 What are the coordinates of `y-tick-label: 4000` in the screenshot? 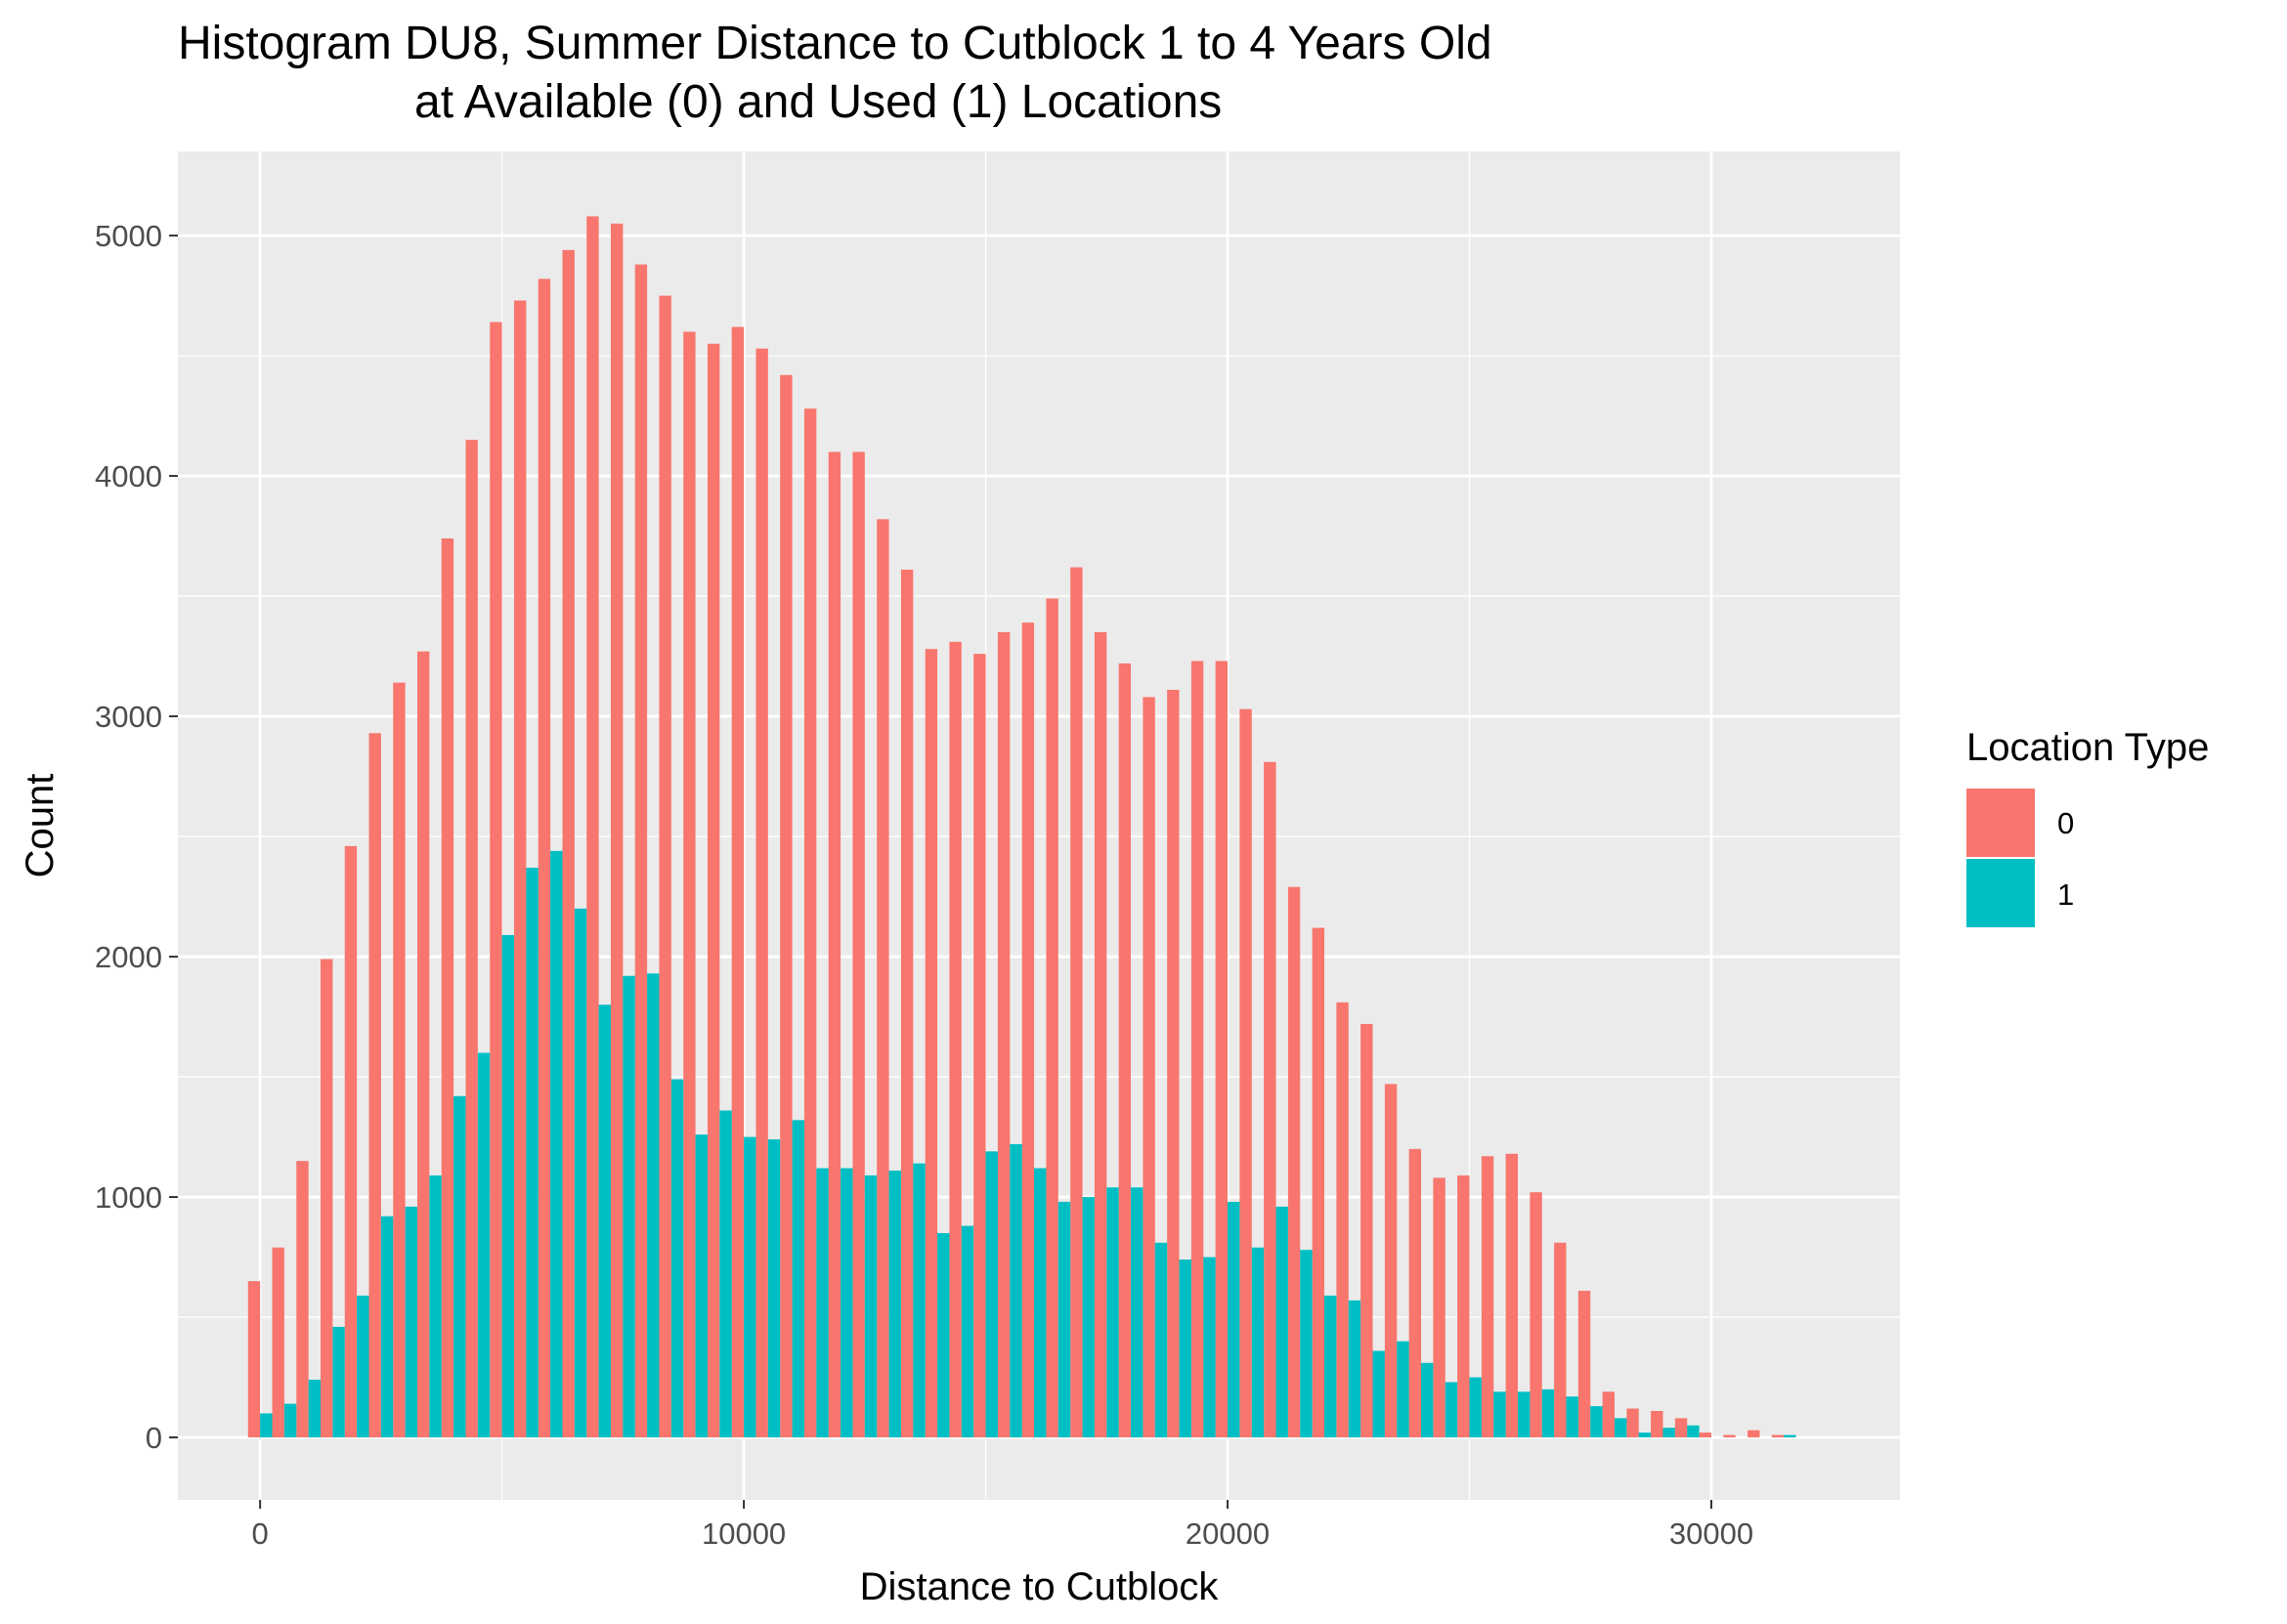 It's located at (129, 476).